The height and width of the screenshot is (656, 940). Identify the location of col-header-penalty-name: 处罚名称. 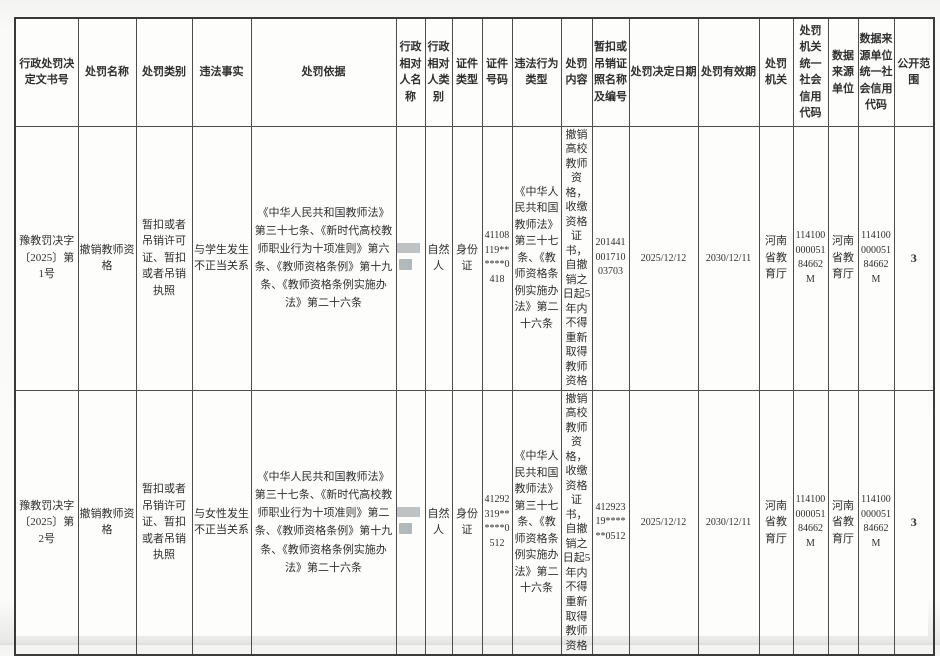
(107, 72).